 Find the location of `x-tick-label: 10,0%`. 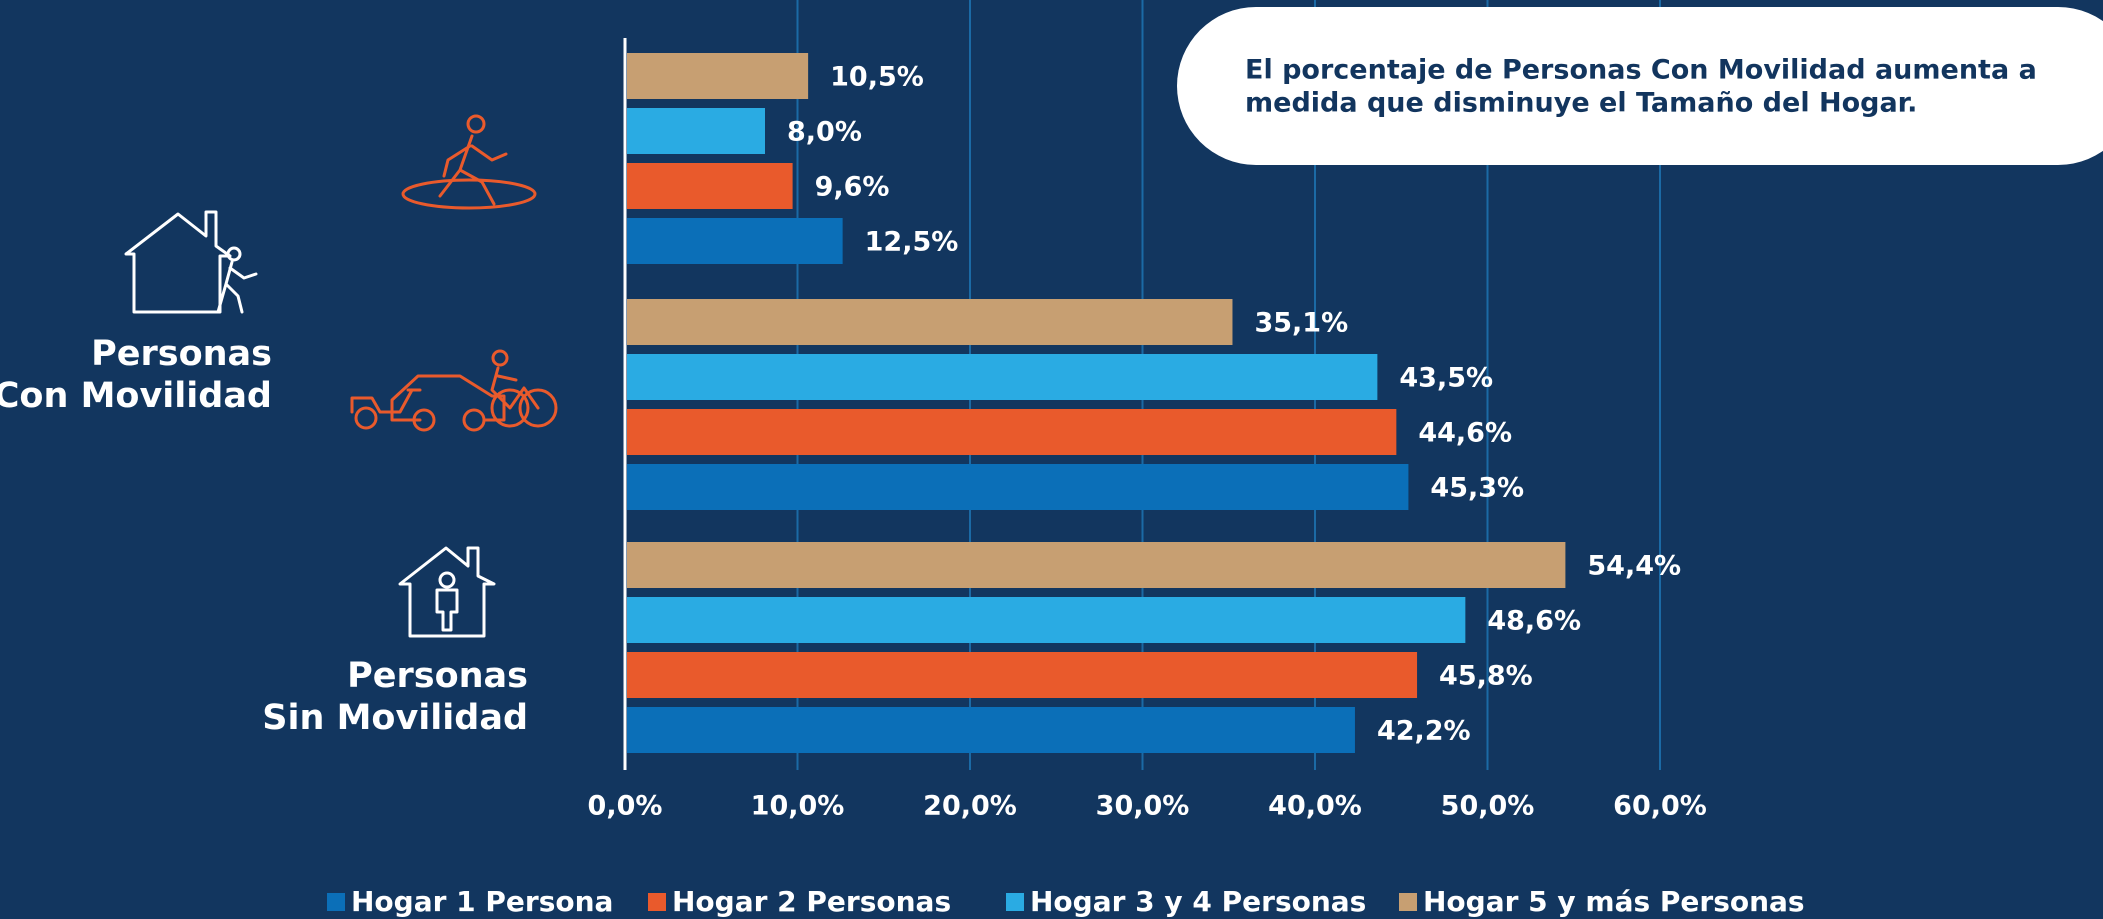

x-tick-label: 10,0% is located at coordinates (798, 806).